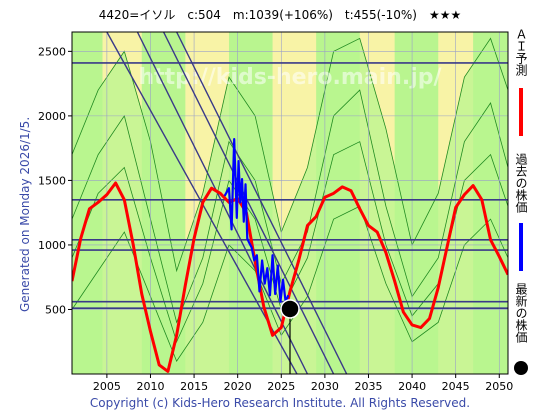 The width and height of the screenshot is (560, 420). Describe the element at coordinates (380, 15) in the screenshot. I see `target-price: t:455(-10%)` at that location.